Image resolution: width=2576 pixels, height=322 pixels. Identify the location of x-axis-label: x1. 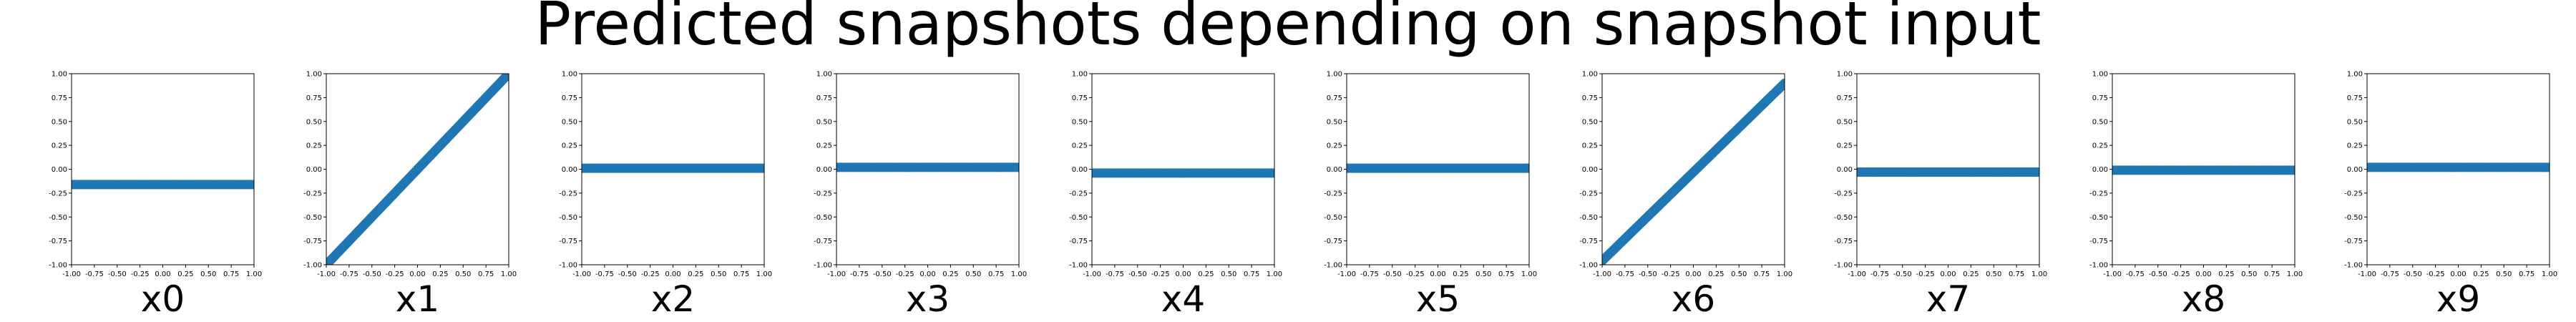
(417, 299).